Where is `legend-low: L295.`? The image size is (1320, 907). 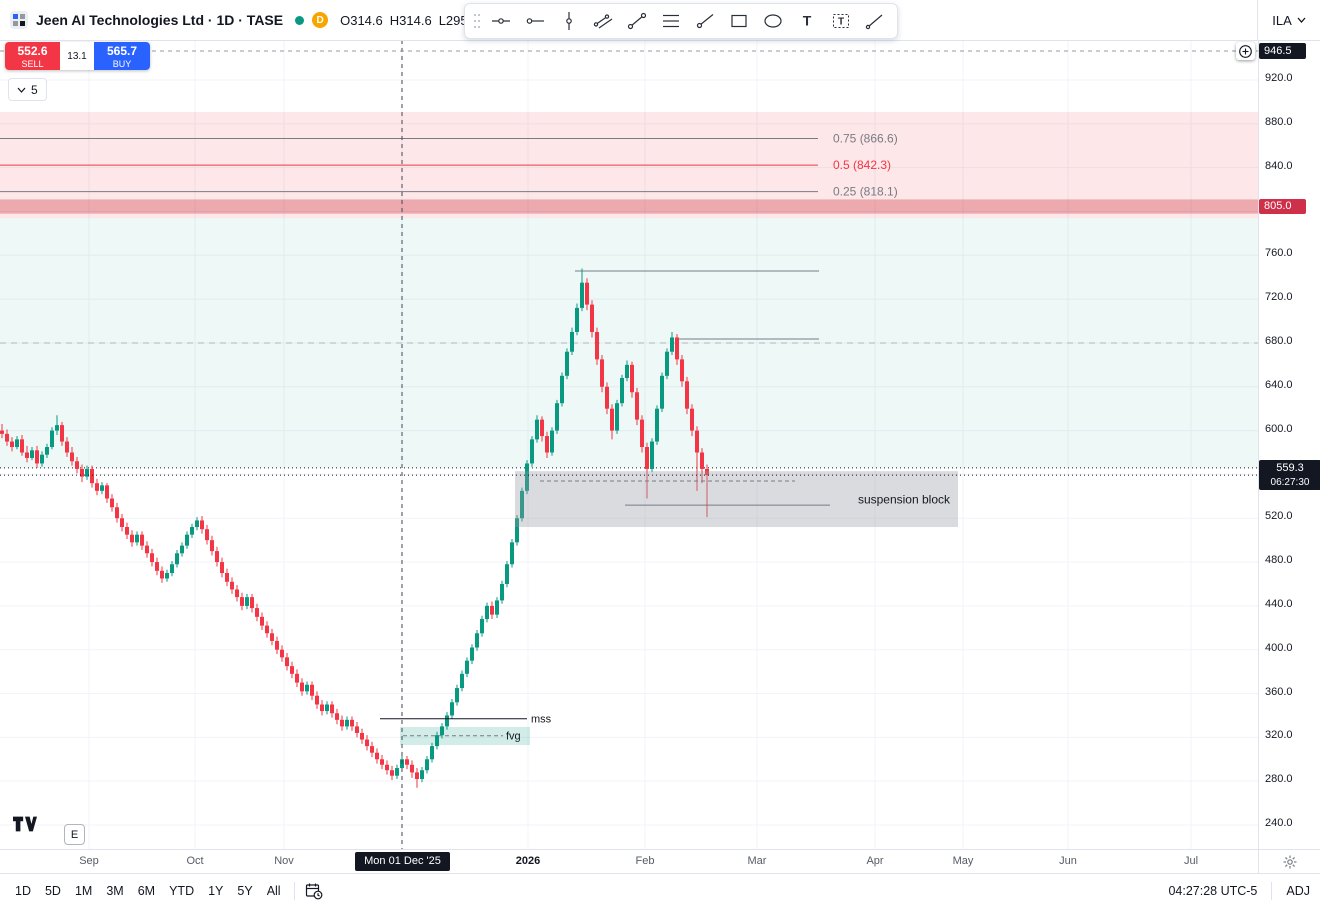
legend-low: L295. is located at coordinates (455, 20).